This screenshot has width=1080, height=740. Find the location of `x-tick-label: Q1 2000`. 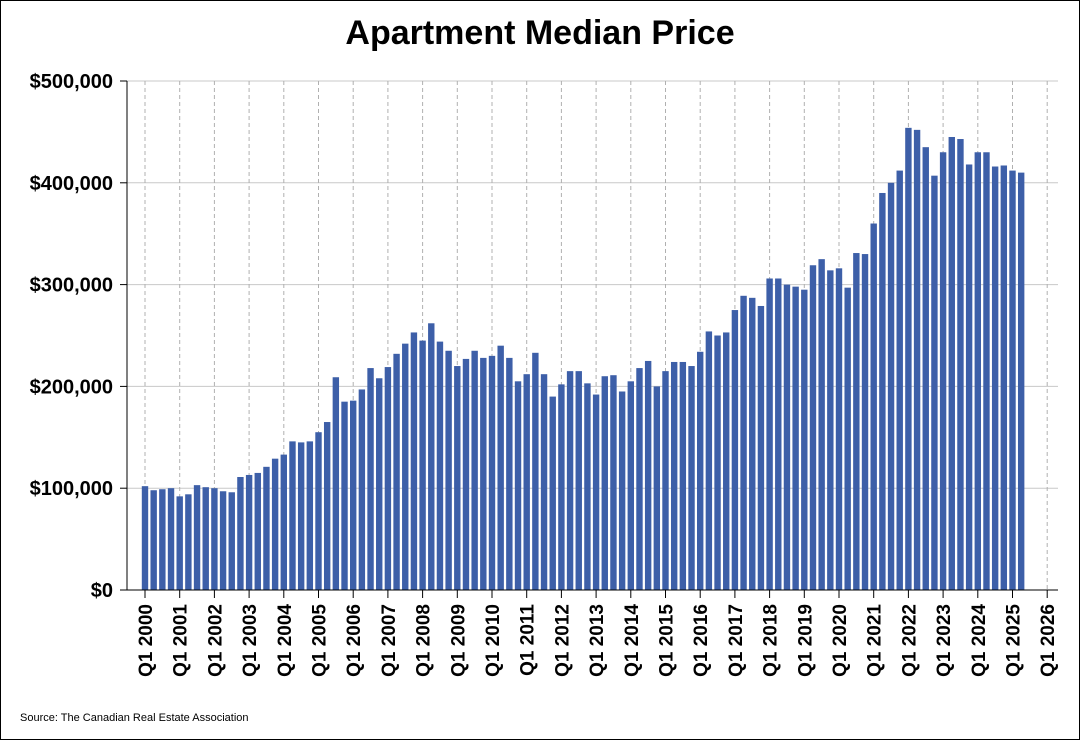

x-tick-label: Q1 2000 is located at coordinates (146, 640).